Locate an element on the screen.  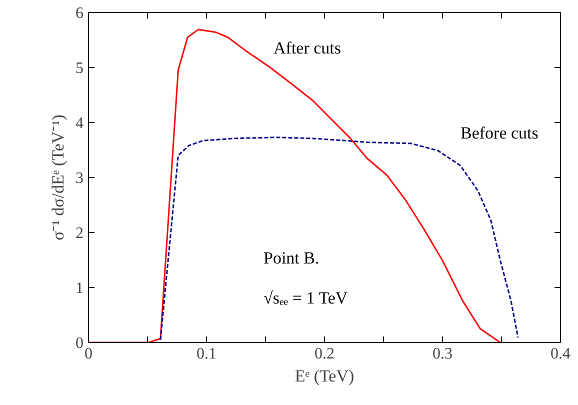
y-tick-label: 0 is located at coordinates (80, 343).